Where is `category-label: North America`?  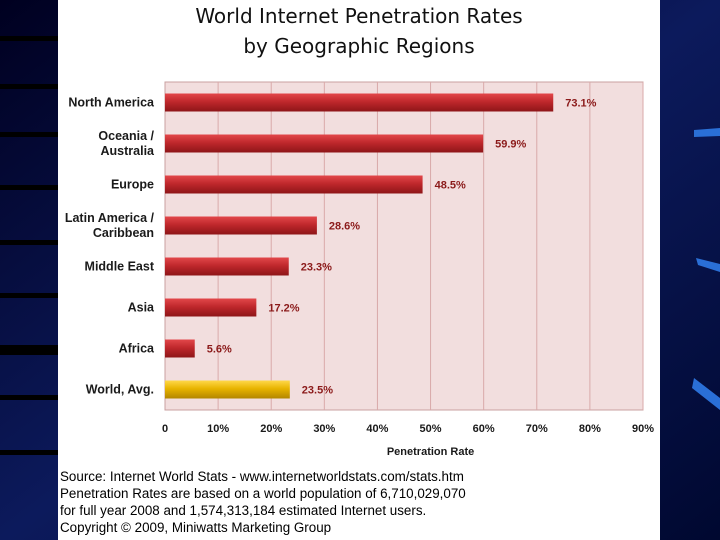 category-label: North America is located at coordinates (111, 103).